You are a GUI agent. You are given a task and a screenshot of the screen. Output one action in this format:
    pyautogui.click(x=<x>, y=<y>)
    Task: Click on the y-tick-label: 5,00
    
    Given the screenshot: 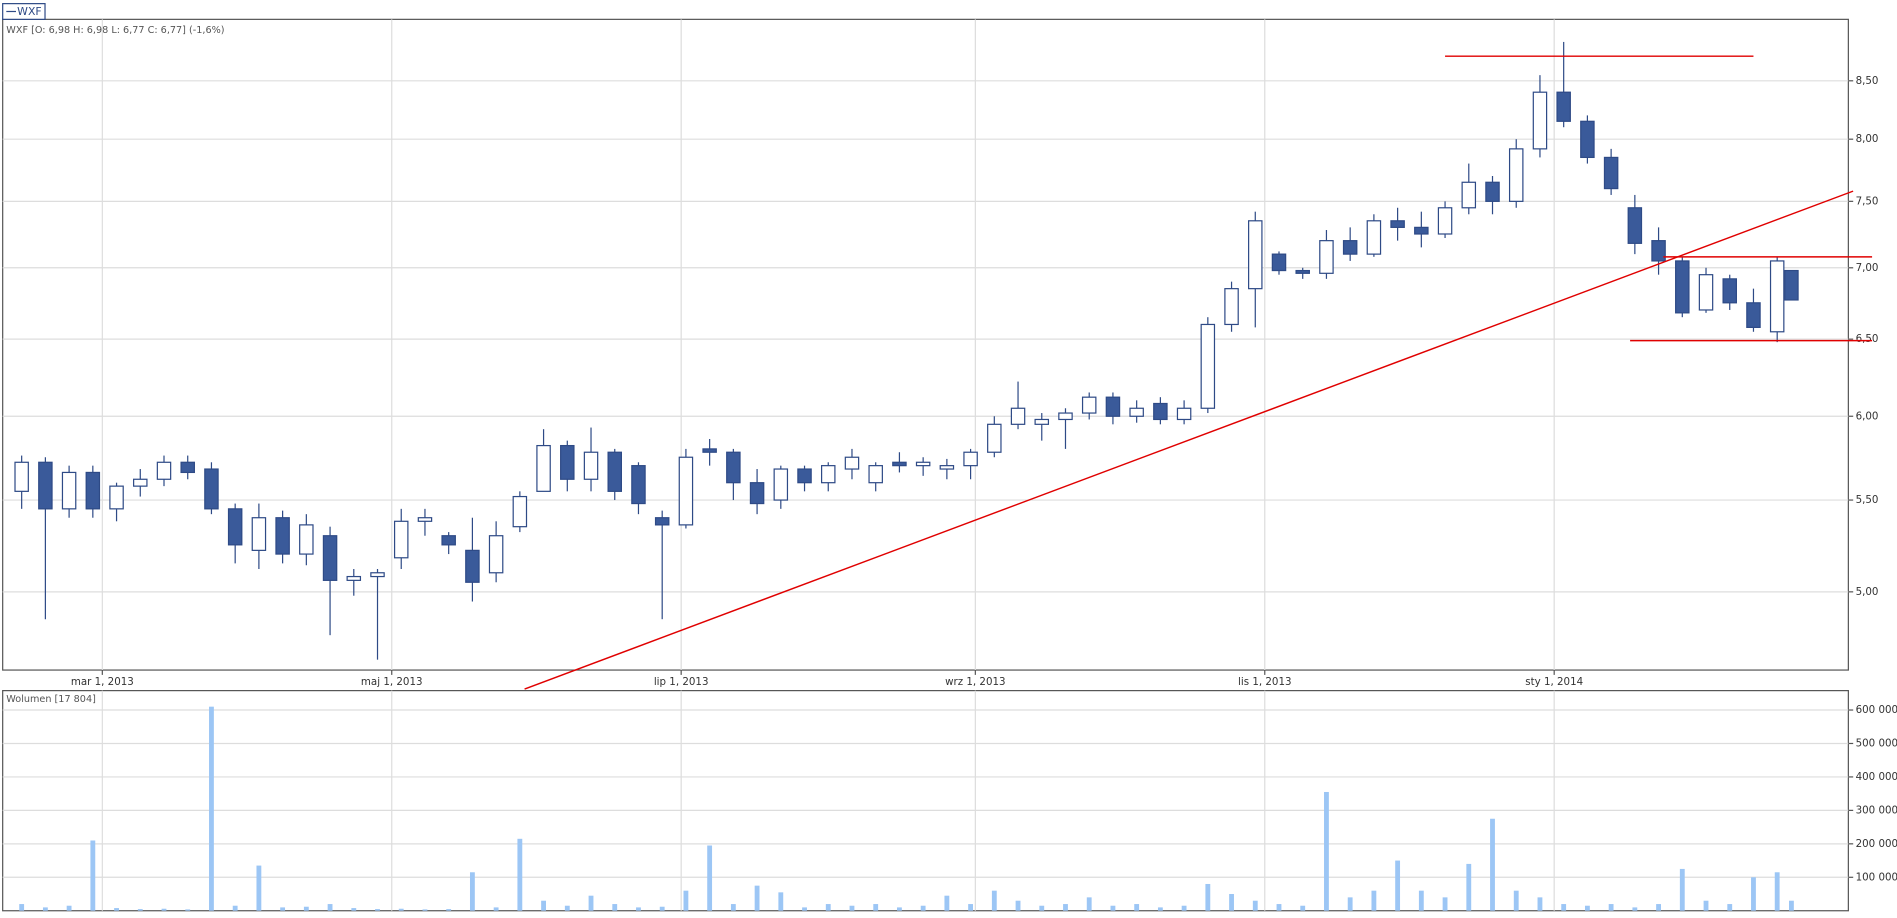 What is the action you would take?
    pyautogui.click(x=1867, y=592)
    